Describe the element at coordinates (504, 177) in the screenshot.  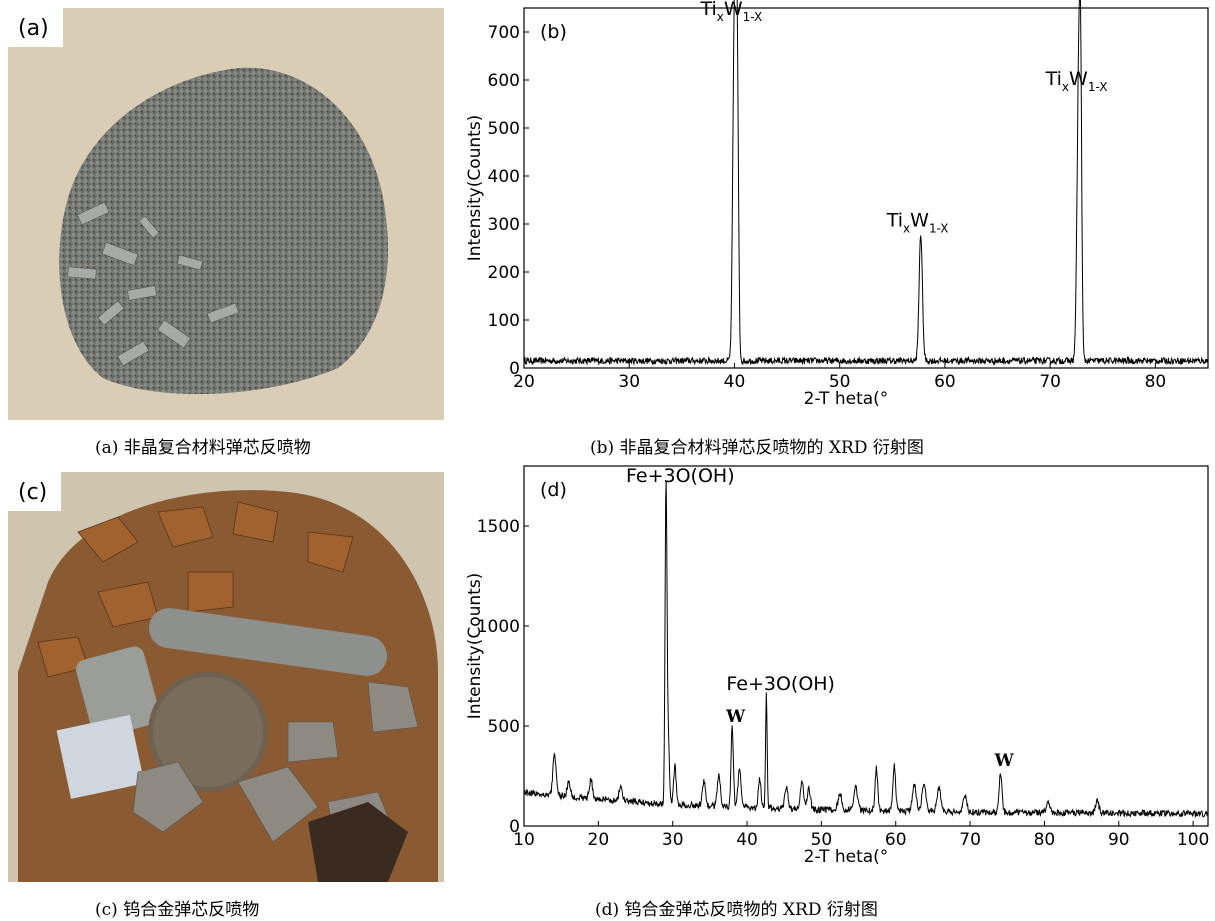
I see `y-tick-label: 400` at that location.